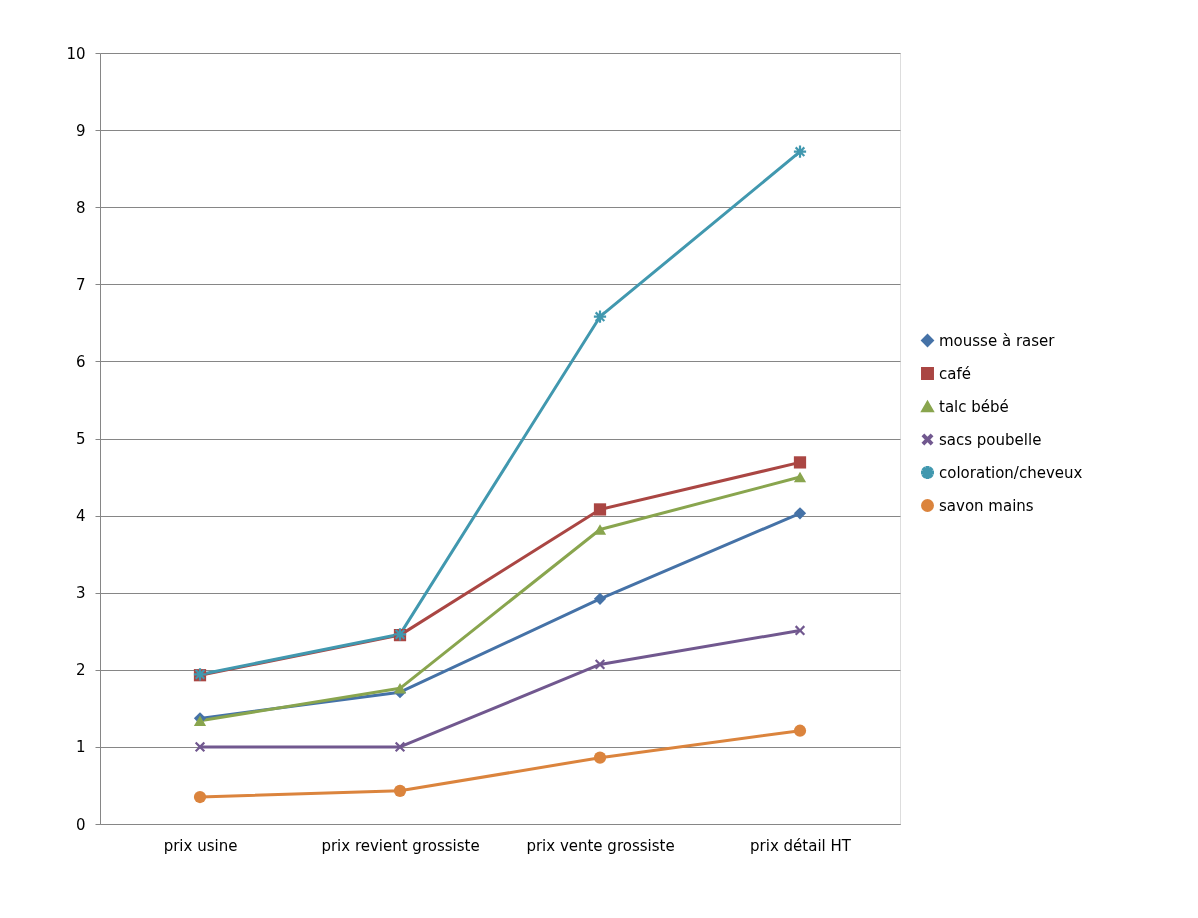  What do you see at coordinates (990, 439) in the screenshot?
I see `legend-label: sacs poubelle` at bounding box center [990, 439].